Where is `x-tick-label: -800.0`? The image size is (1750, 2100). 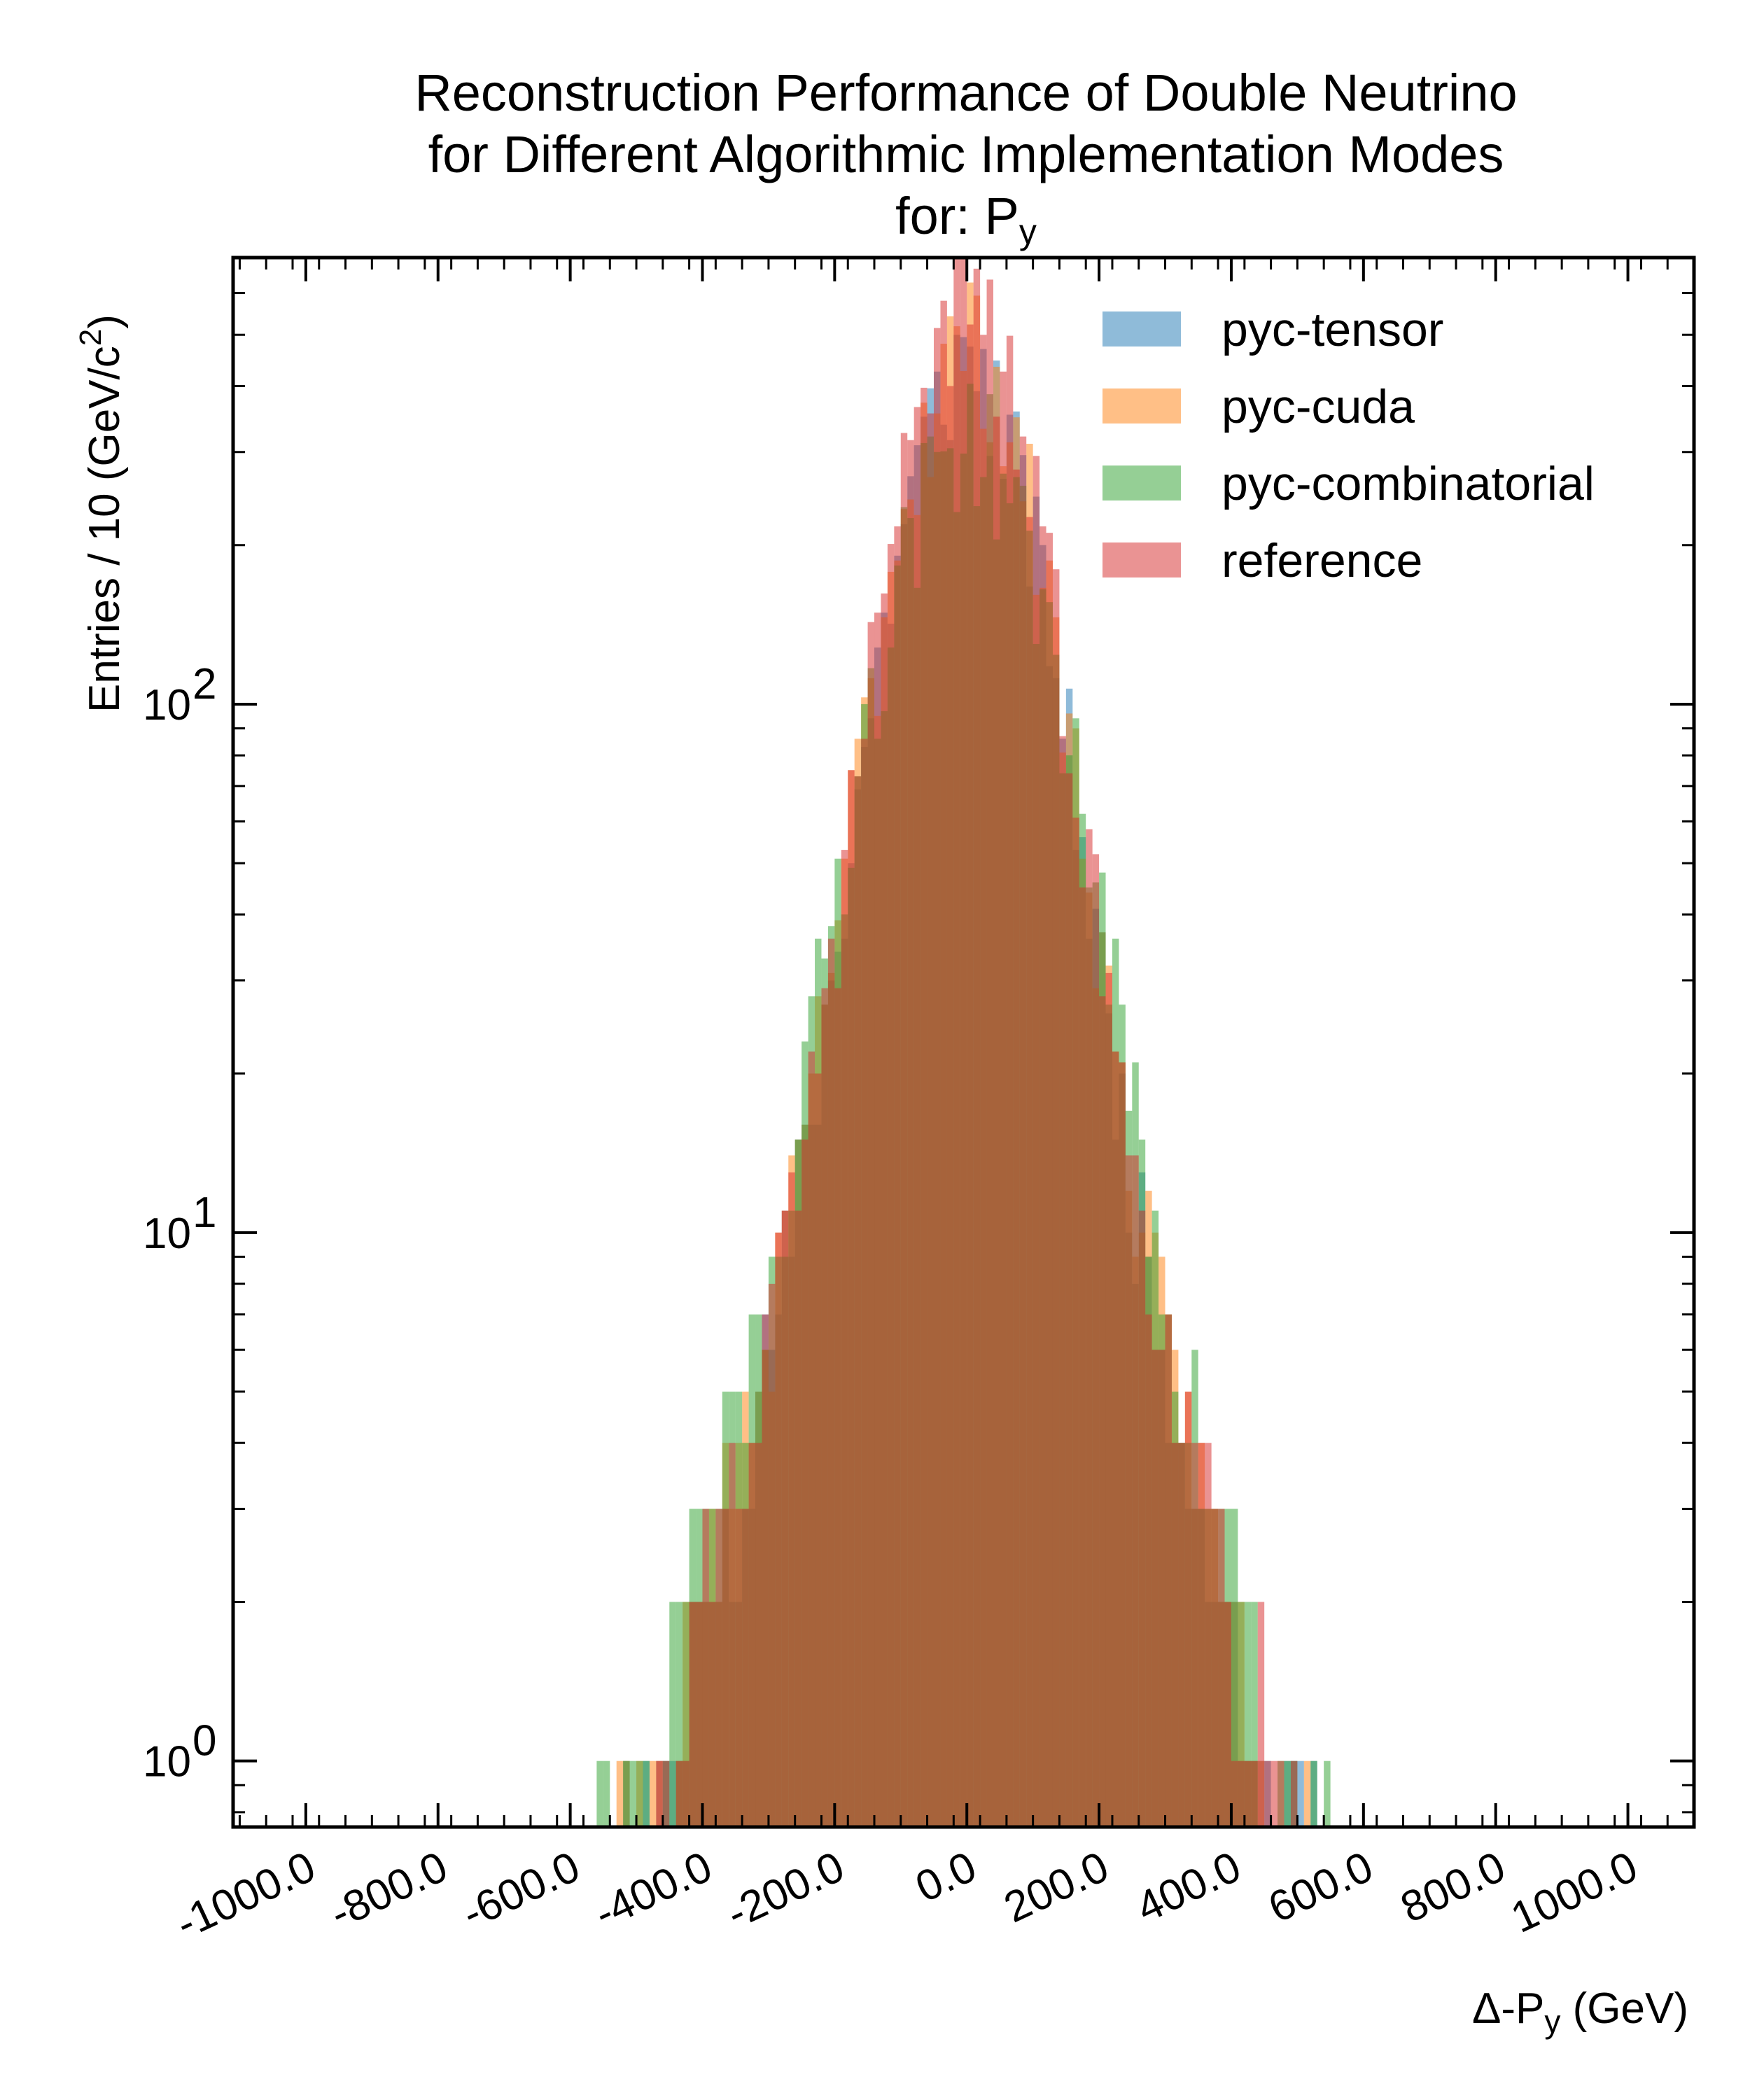 x-tick-label: -800.0 is located at coordinates (389, 1890).